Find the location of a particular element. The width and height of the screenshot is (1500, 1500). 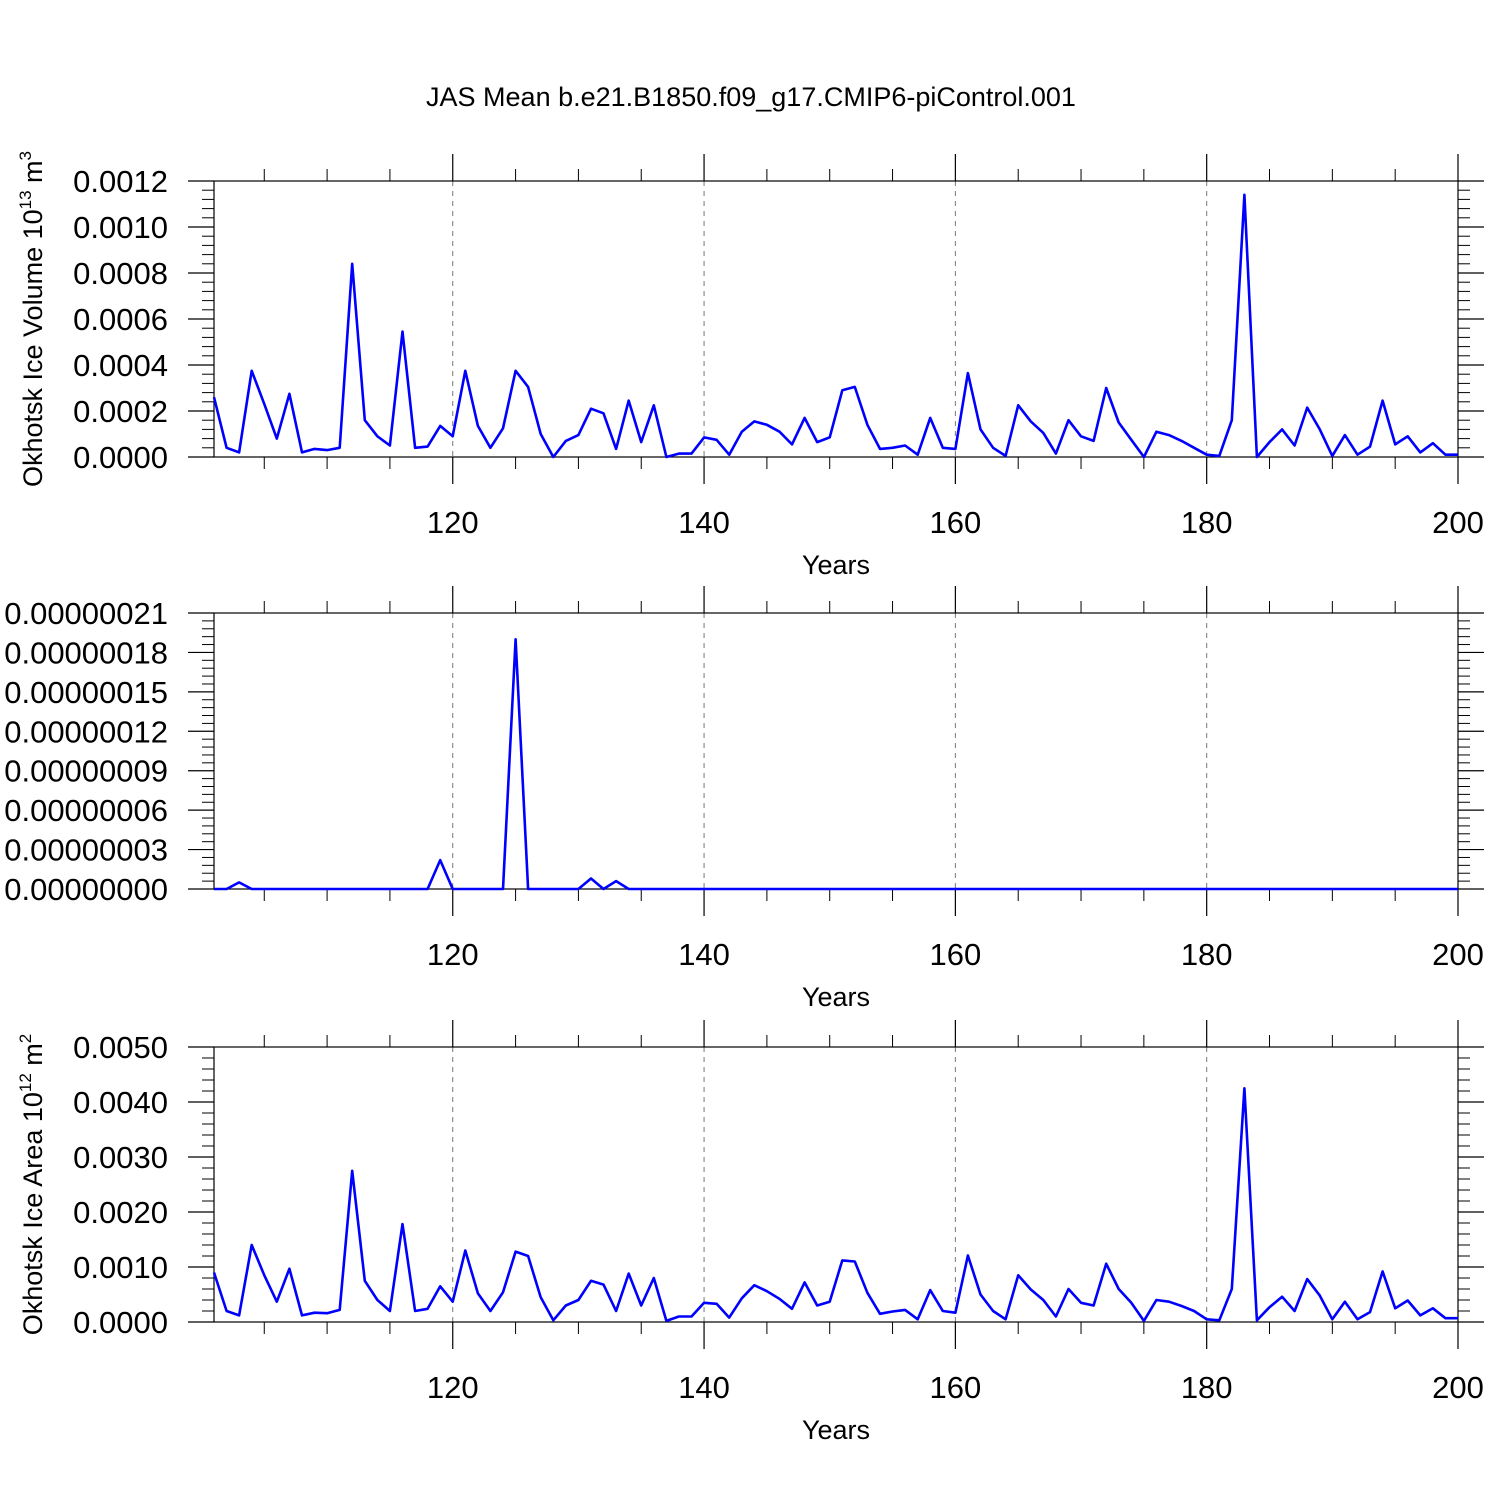

y-tick-label: 0.0008 is located at coordinates (120, 273).